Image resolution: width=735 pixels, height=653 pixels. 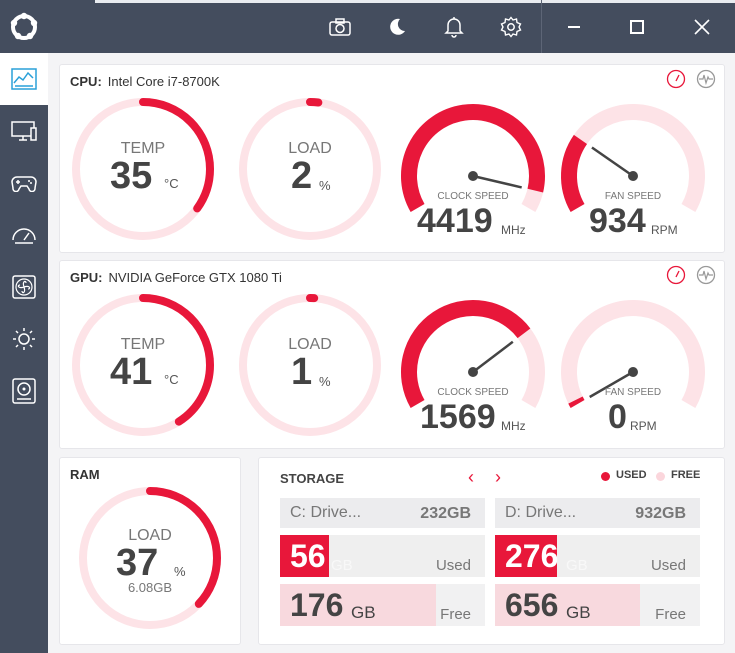 I want to click on monitor-icon, so click(x=24, y=131).